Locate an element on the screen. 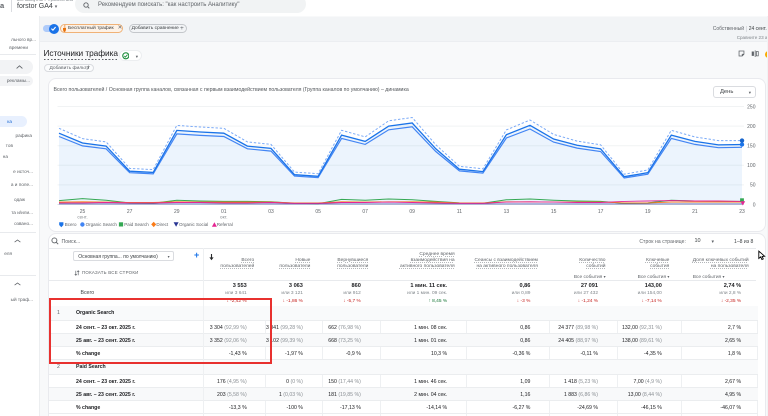  svg-text: 23 is located at coordinates (742, 212).